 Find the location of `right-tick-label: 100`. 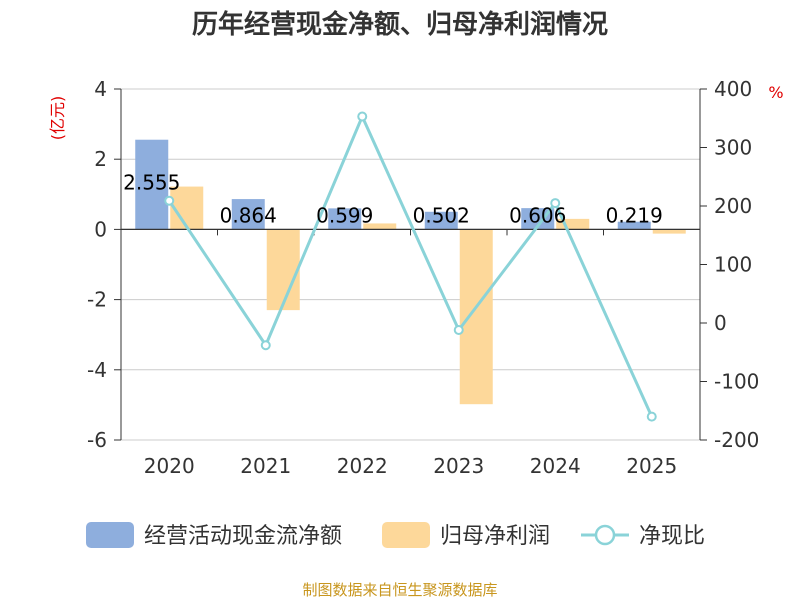

right-tick-label: 100 is located at coordinates (733, 265).